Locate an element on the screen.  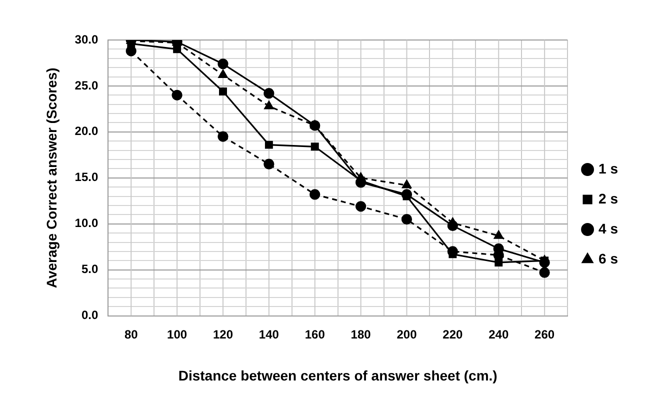
x-tick-label: 160 is located at coordinates (315, 334).